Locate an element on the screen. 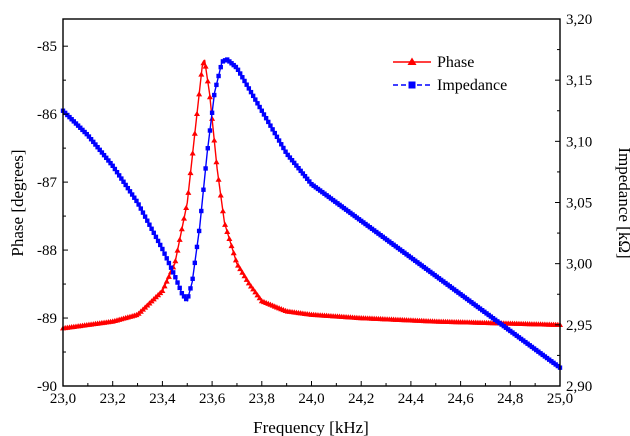  x-tick-label: 25,0 is located at coordinates (560, 399).